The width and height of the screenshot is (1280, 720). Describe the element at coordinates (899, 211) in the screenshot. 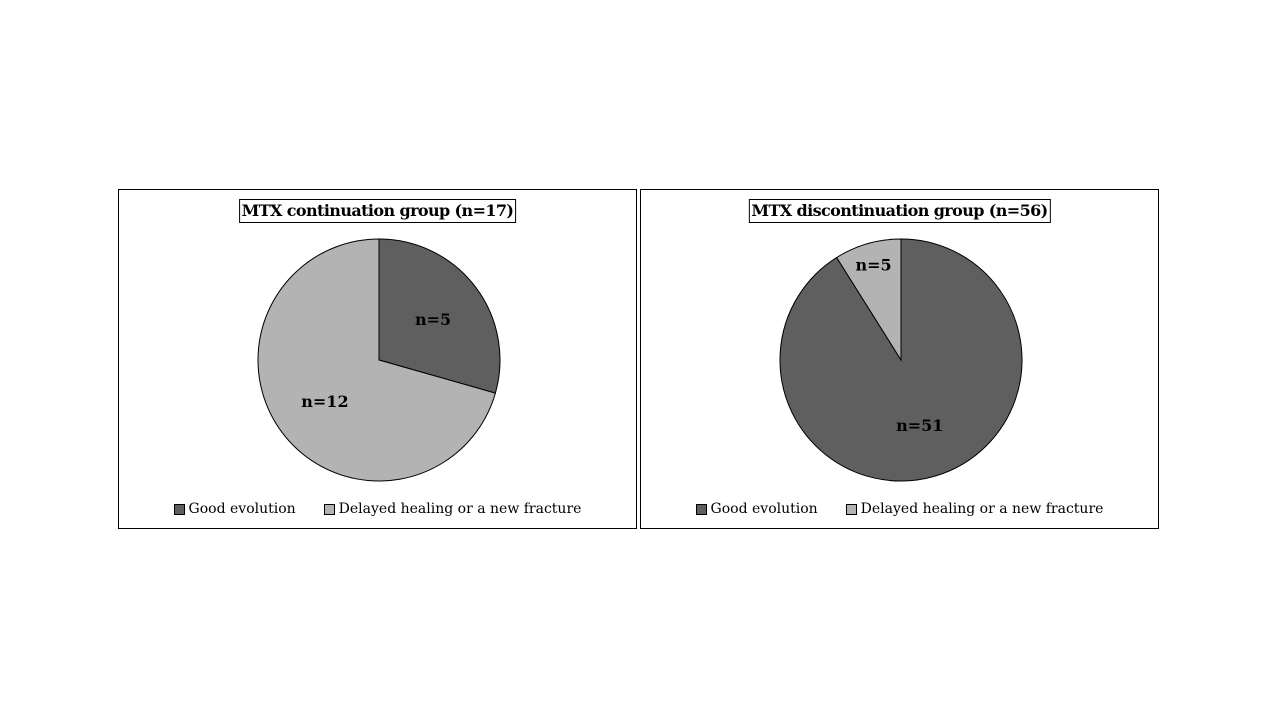

I see `chart-title: MTX discontinuation group (n=56)` at that location.